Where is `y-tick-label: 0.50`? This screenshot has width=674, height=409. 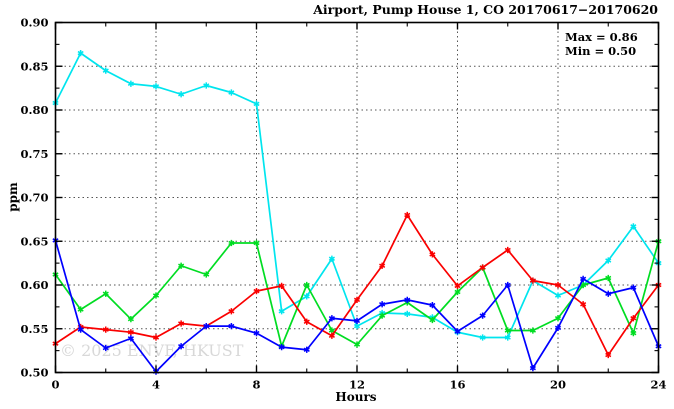
y-tick-label: 0.50 is located at coordinates (34, 373).